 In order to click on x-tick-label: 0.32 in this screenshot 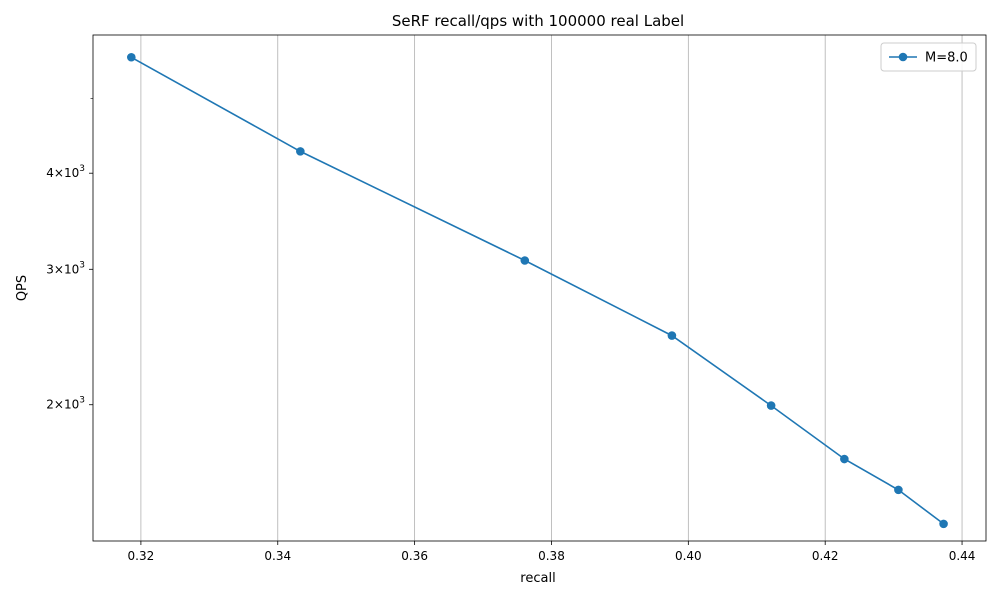, I will do `click(141, 556)`.